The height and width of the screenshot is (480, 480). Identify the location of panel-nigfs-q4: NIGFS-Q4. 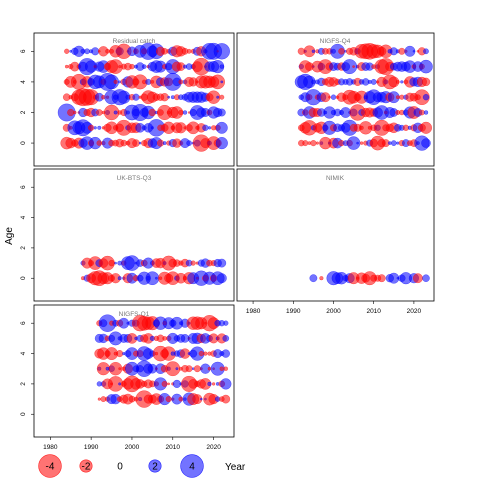
(335, 99).